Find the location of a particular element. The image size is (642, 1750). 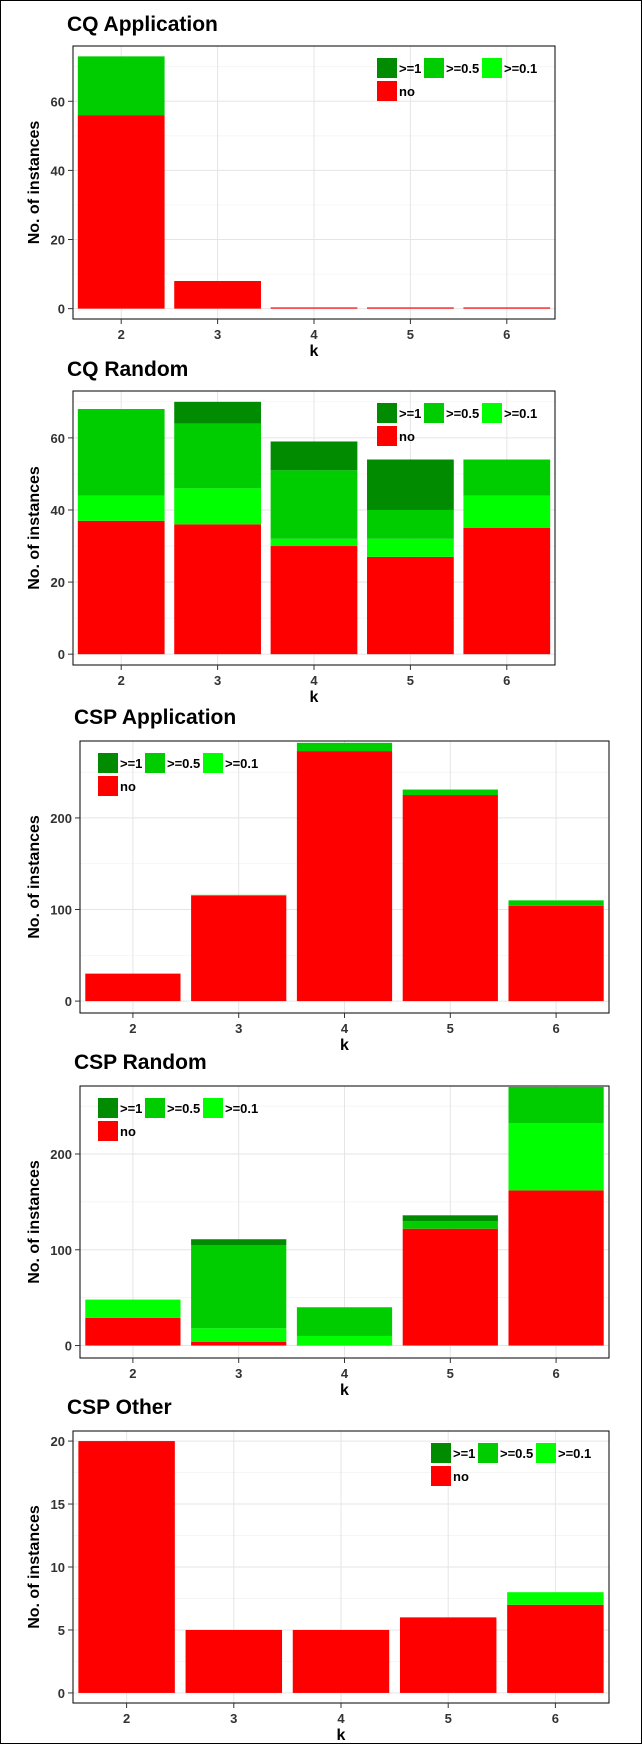

y-tick-label: 5 is located at coordinates (61, 1630).